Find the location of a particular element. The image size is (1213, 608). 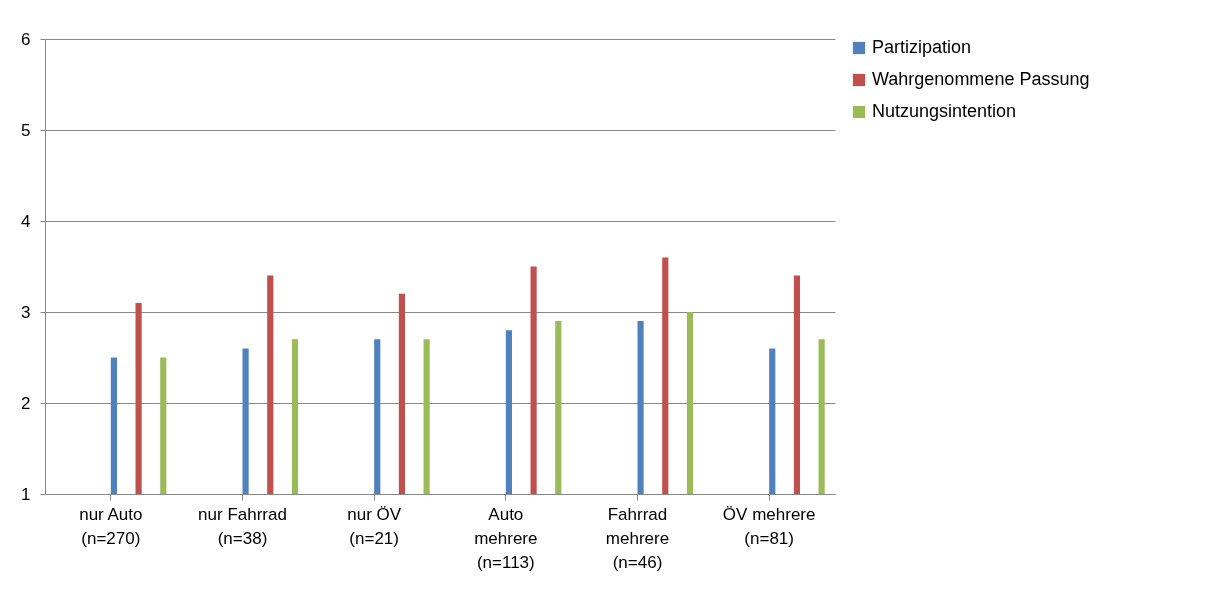

y-tick-label: 3 is located at coordinates (26, 312).